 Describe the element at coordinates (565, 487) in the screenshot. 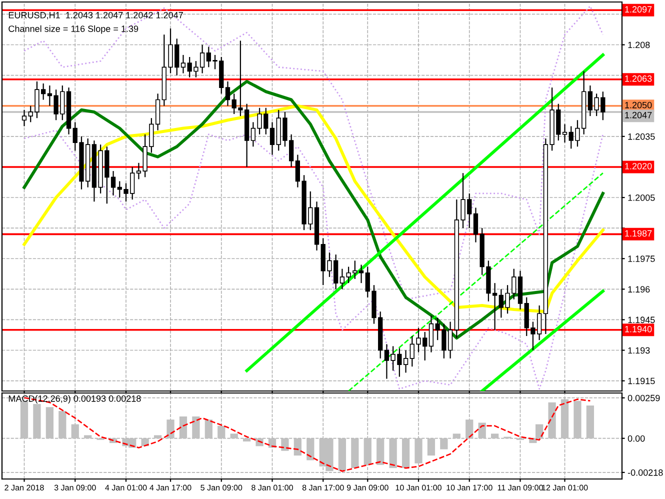

I see `x-tick-label: 12 Jan 01:00` at that location.